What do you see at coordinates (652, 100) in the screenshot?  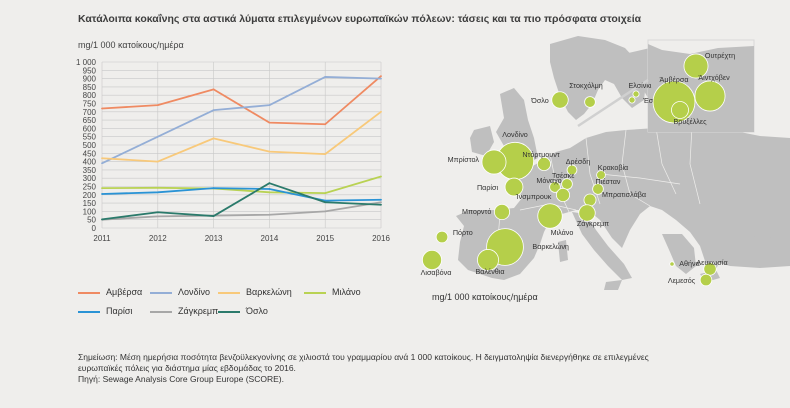 I see `city-label: Έσπο` at bounding box center [652, 100].